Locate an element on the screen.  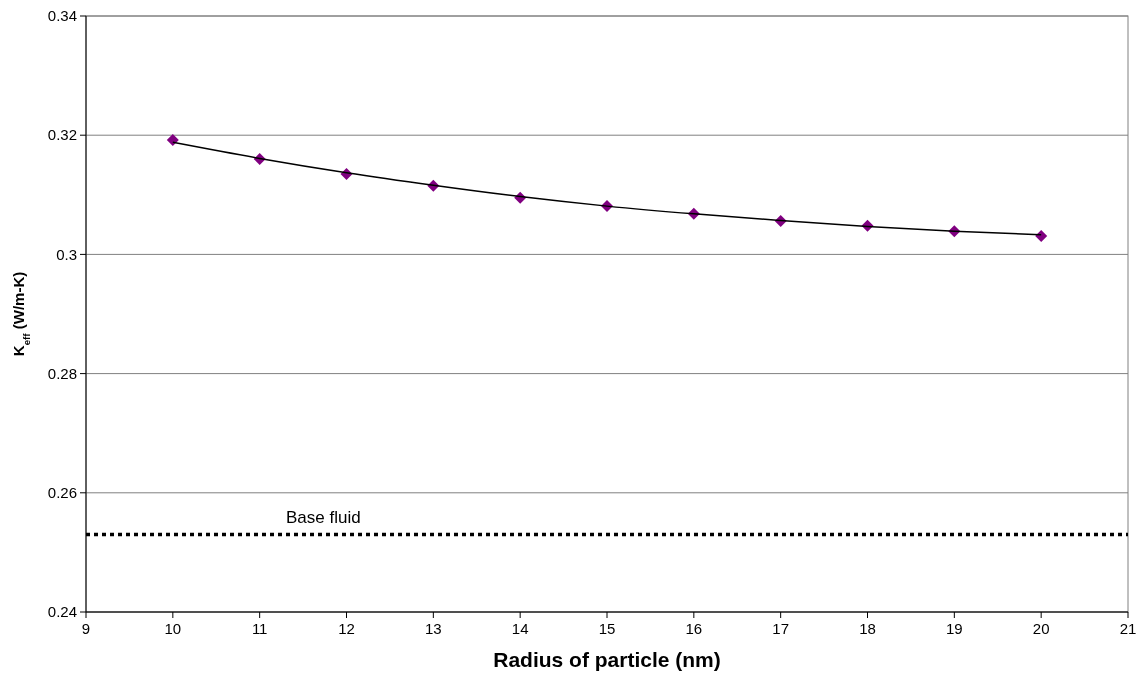
y-tick-label: 0.34 is located at coordinates (62, 16).